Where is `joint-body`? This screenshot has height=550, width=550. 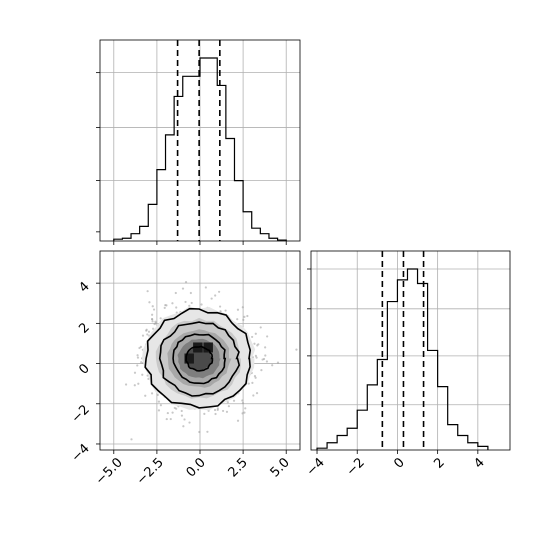
joint-body is located at coordinates (200, 352).